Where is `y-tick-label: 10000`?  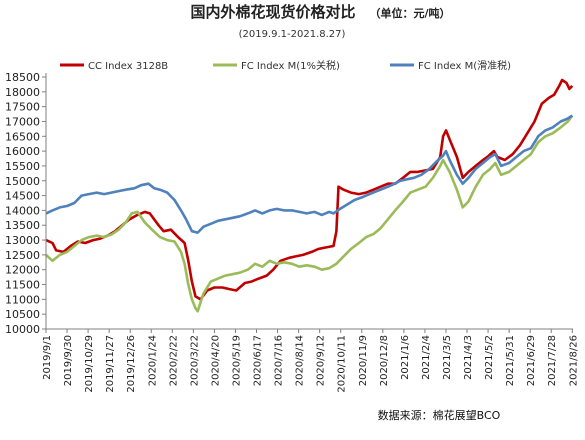 y-tick-label: 10000 is located at coordinates (22, 329).